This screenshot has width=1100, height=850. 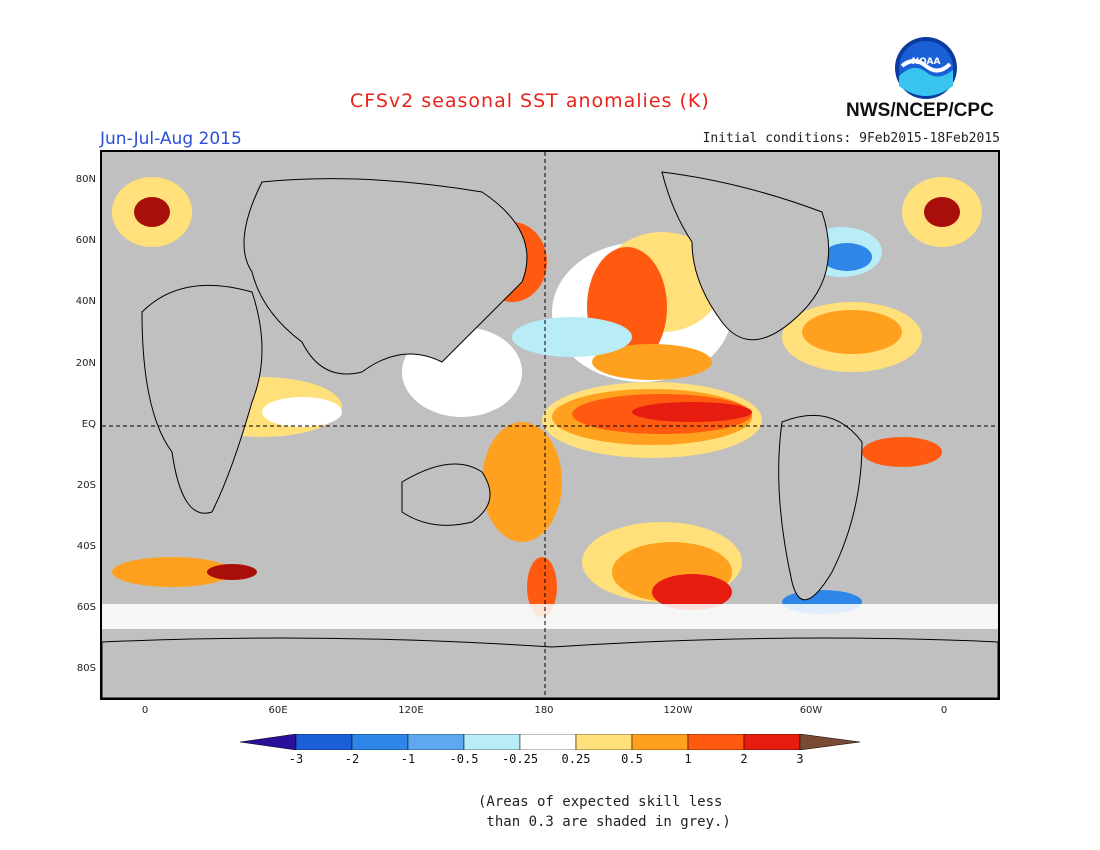 I want to click on lat-label-80n: 80N, so click(x=85, y=179).